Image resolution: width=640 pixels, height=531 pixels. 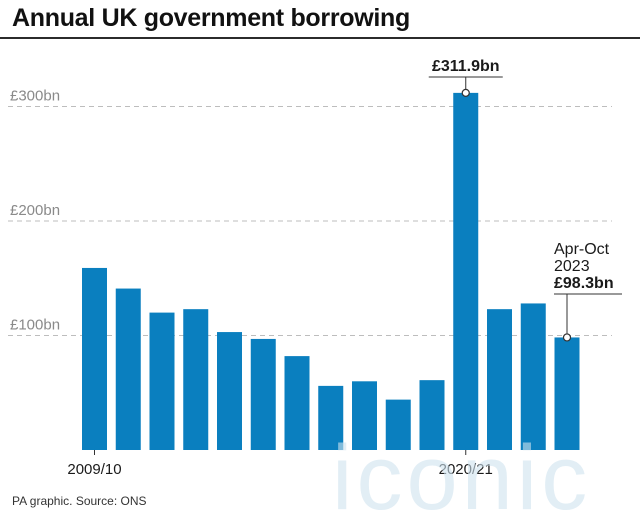 I want to click on annotation-line-1: 2023, so click(x=572, y=266).